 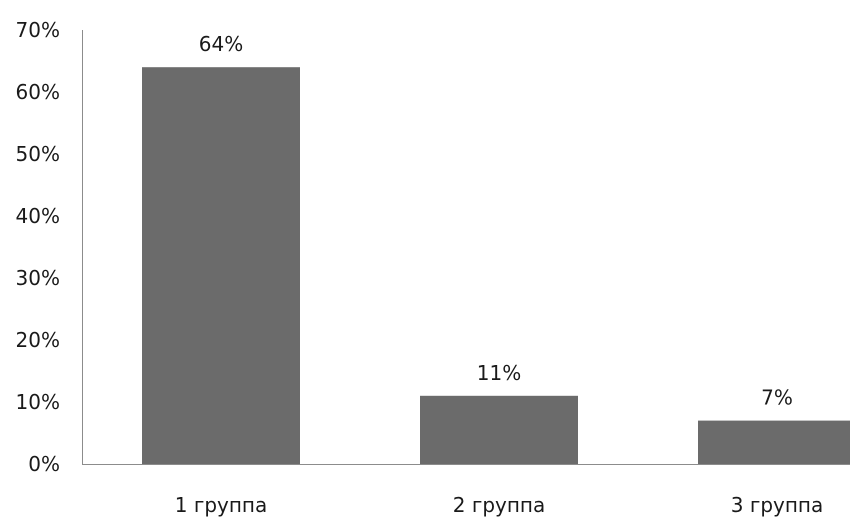 I want to click on bar-data-label: 64%, so click(x=221, y=44).